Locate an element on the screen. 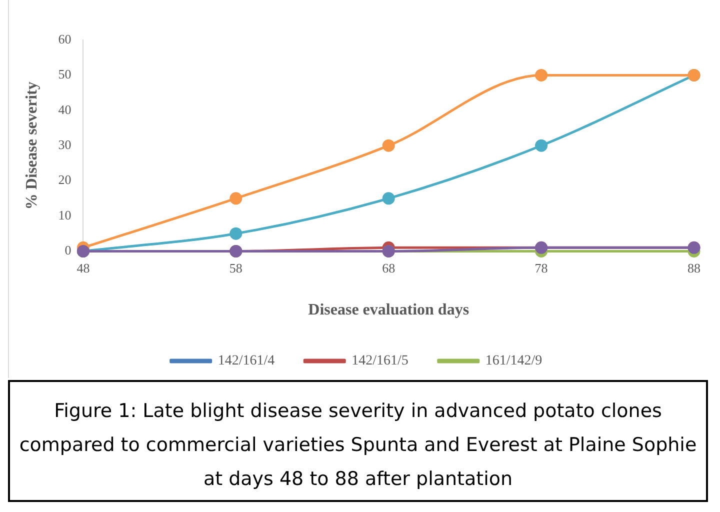 Image resolution: width=720 pixels, height=512 pixels. y-tick-label: 30 is located at coordinates (65, 144).